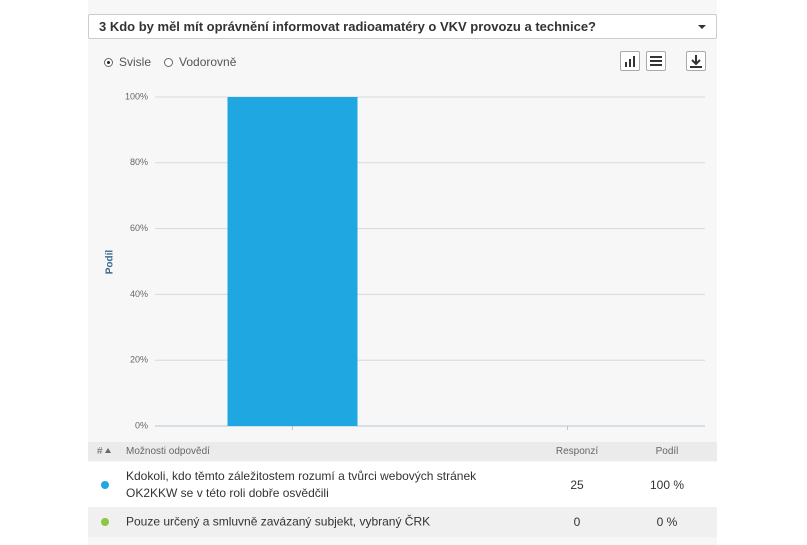 This screenshot has width=807, height=545. What do you see at coordinates (100, 451) in the screenshot?
I see `column-header: #` at bounding box center [100, 451].